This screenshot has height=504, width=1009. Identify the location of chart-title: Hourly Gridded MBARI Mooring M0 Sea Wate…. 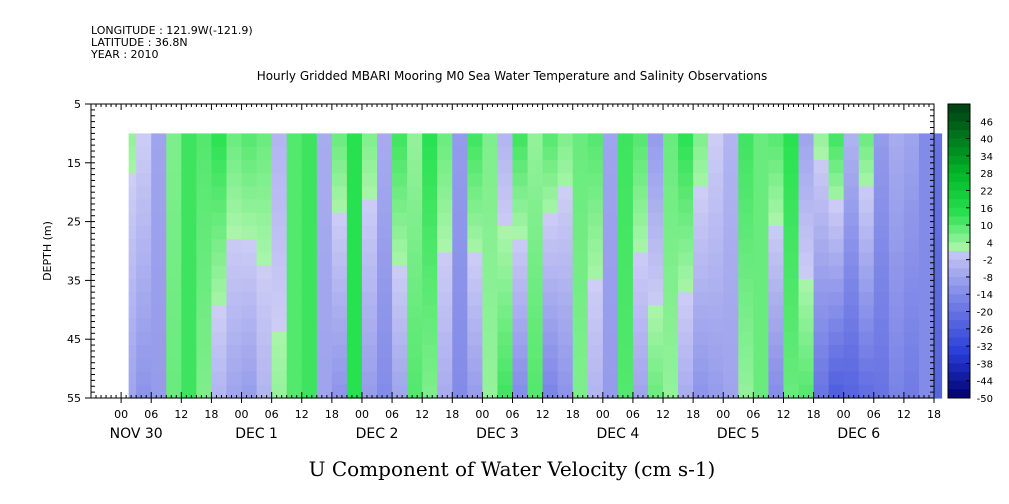
(512, 76).